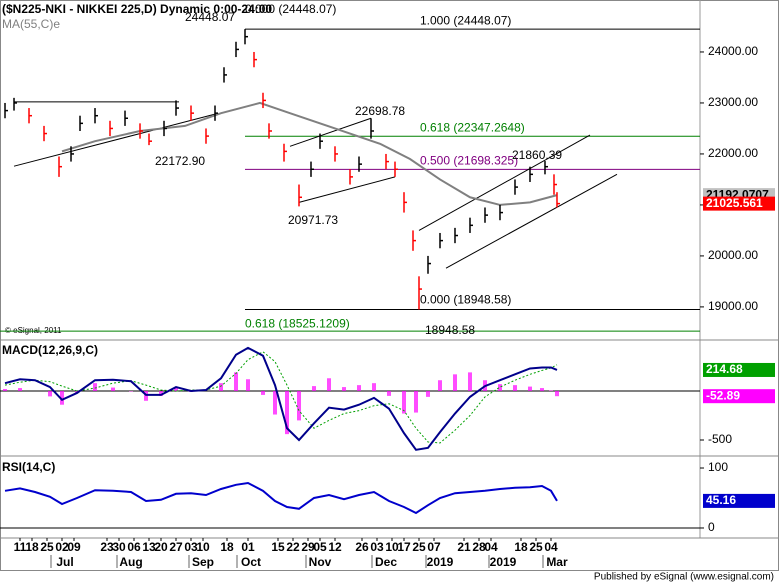  What do you see at coordinates (251, 562) in the screenshot?
I see `x-major-label: Oct` at bounding box center [251, 562].